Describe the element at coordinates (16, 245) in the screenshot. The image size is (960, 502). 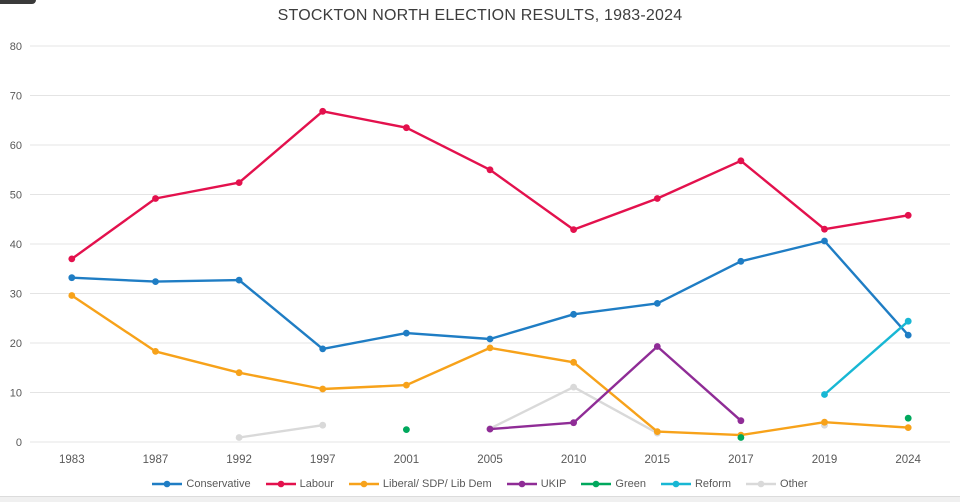
I see `y-axis-tick-label: 40` at that location.